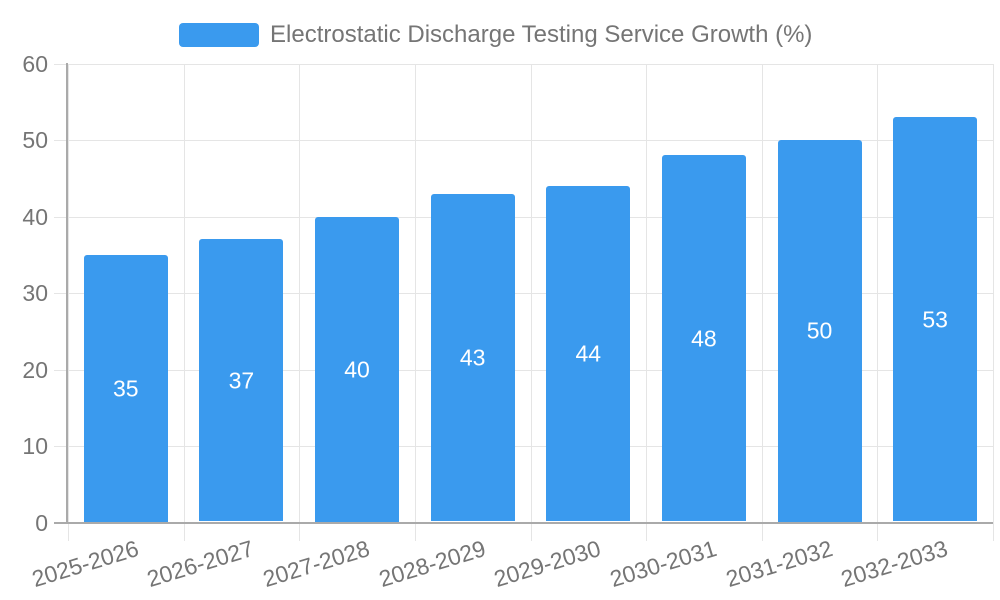  Describe the element at coordinates (67, 293) in the screenshot. I see `y-axis-line` at that location.